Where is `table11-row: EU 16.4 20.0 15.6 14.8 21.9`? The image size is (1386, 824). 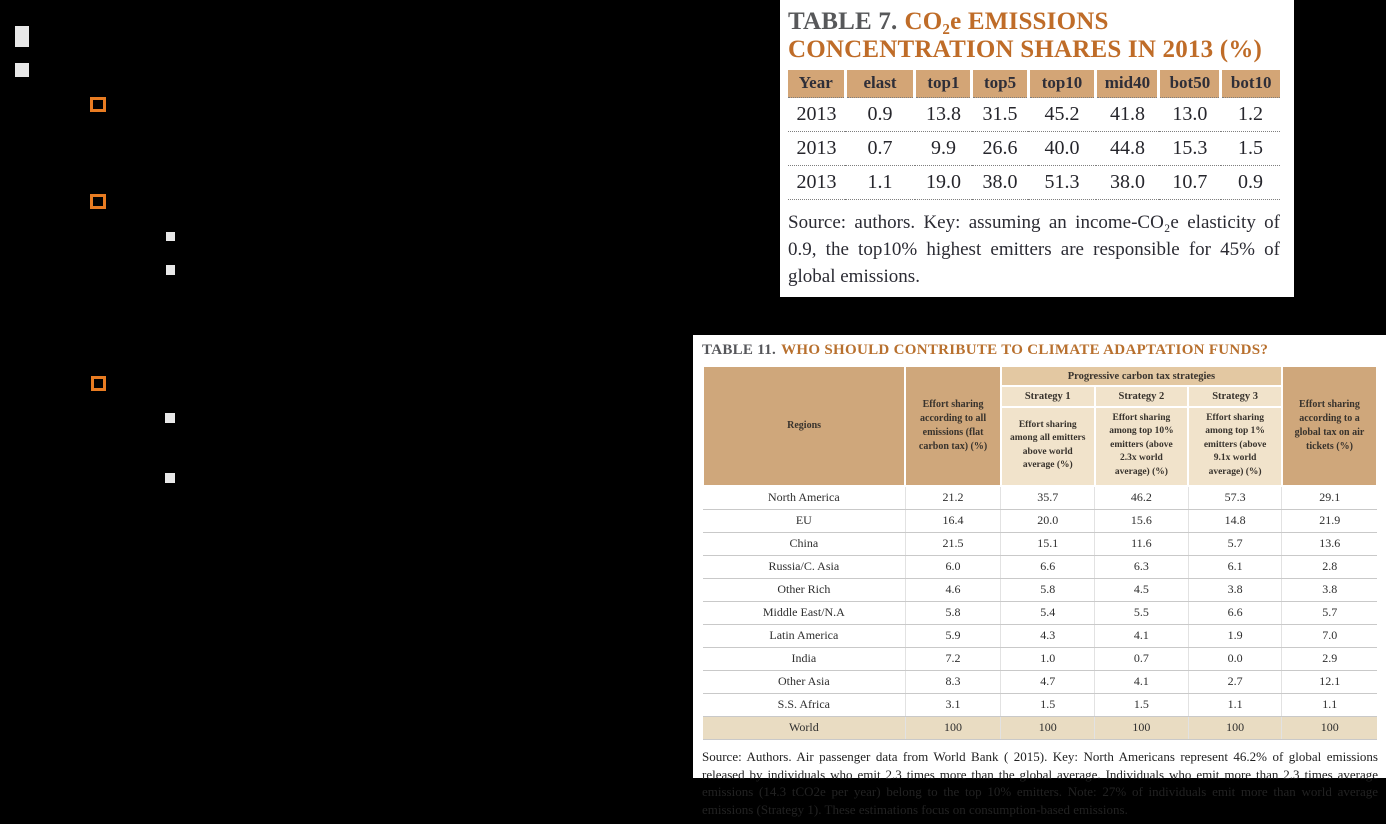
table11-row: EU 16.4 20.0 15.6 14.8 21.9 is located at coordinates (1040, 521).